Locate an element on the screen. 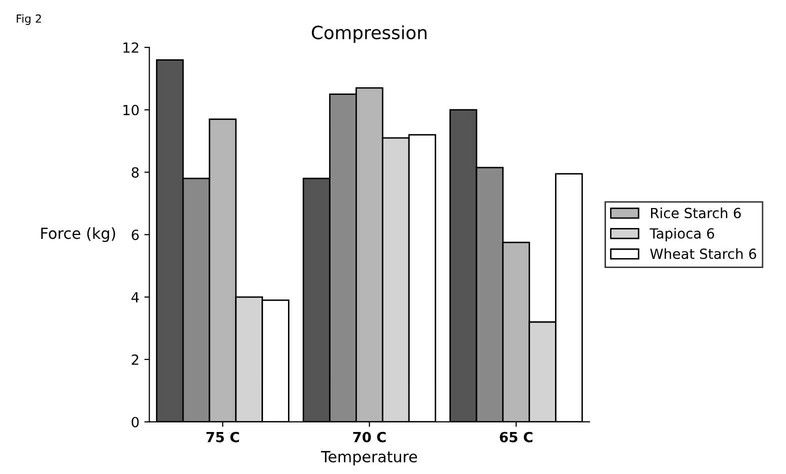 This screenshot has width=786, height=474. y-tick-label: 4 is located at coordinates (135, 297).